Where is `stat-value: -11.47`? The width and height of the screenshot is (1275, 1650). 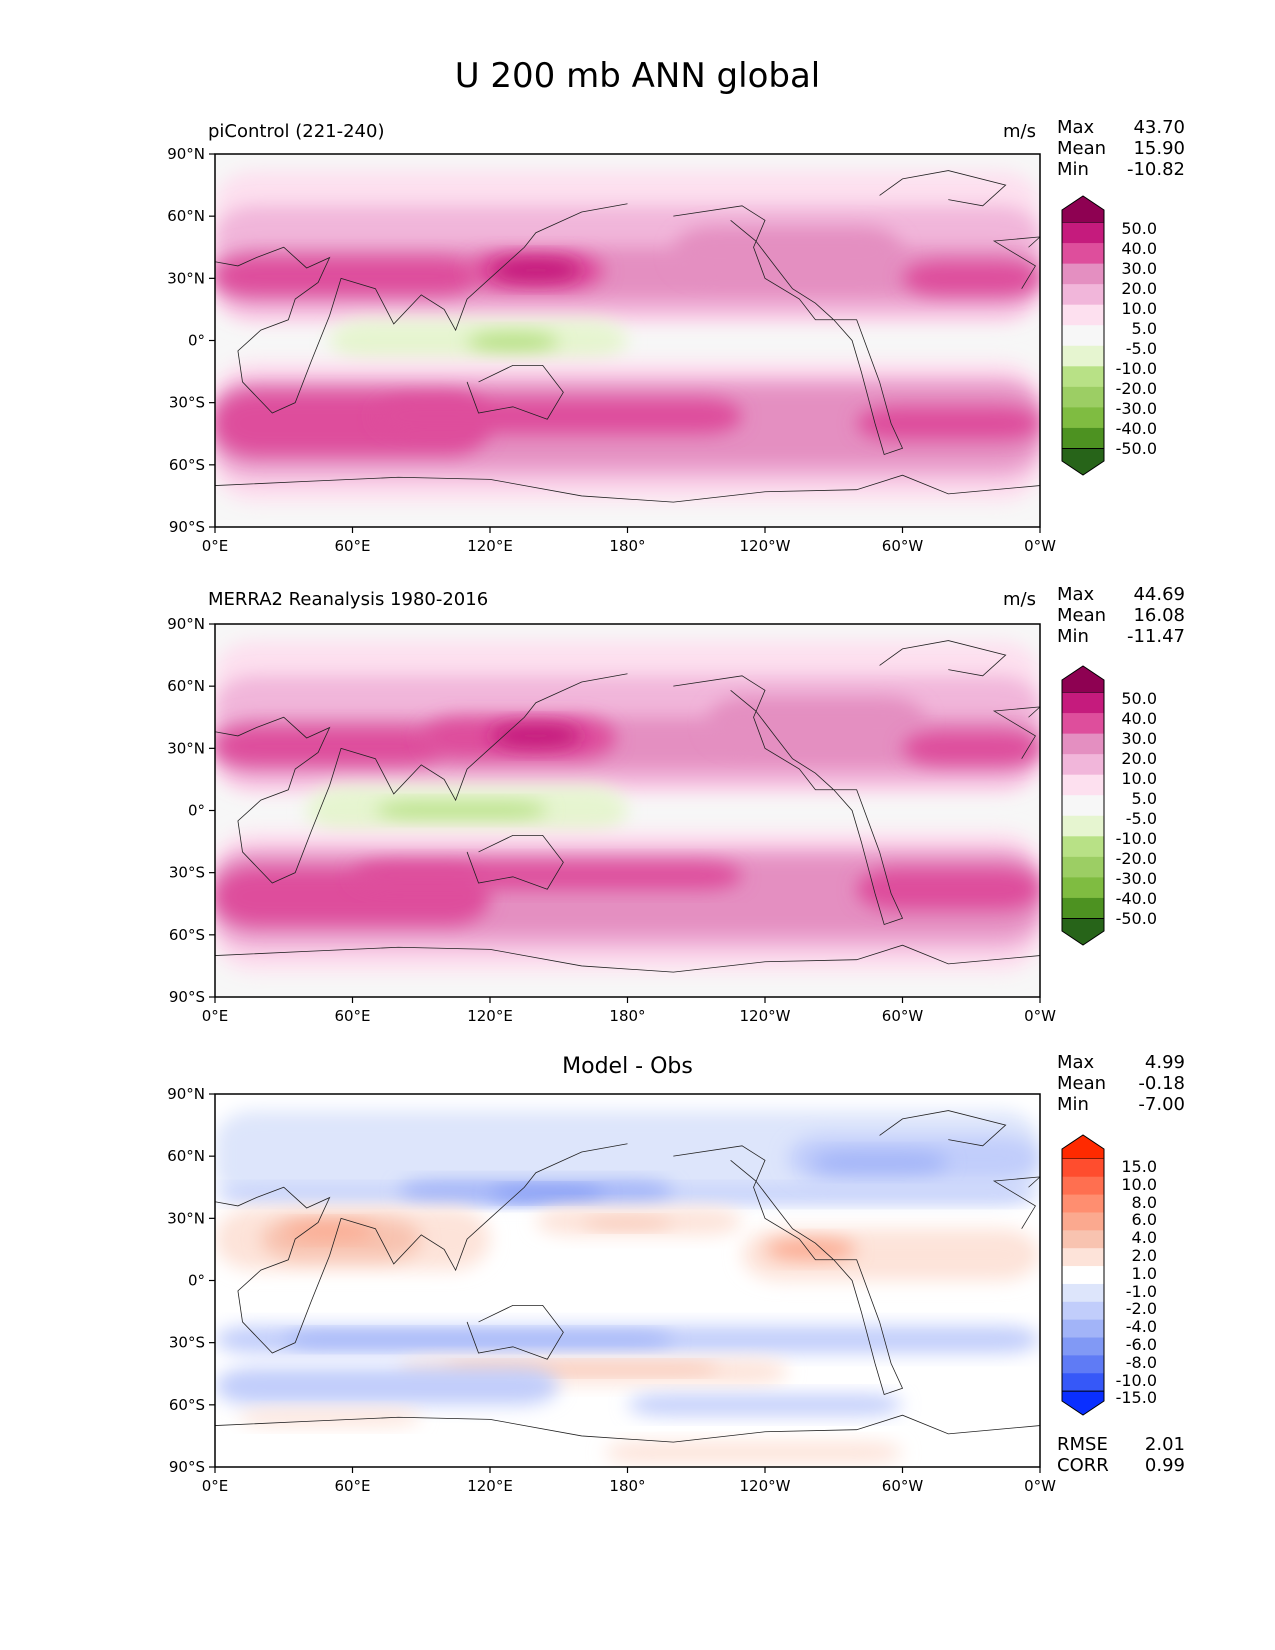 stat-value: -11.47 is located at coordinates (1155, 636).